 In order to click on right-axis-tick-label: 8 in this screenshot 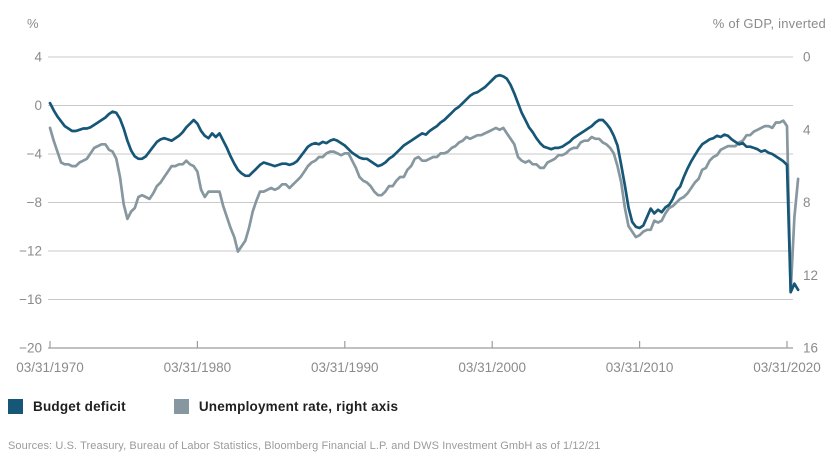, I will do `click(807, 202)`.